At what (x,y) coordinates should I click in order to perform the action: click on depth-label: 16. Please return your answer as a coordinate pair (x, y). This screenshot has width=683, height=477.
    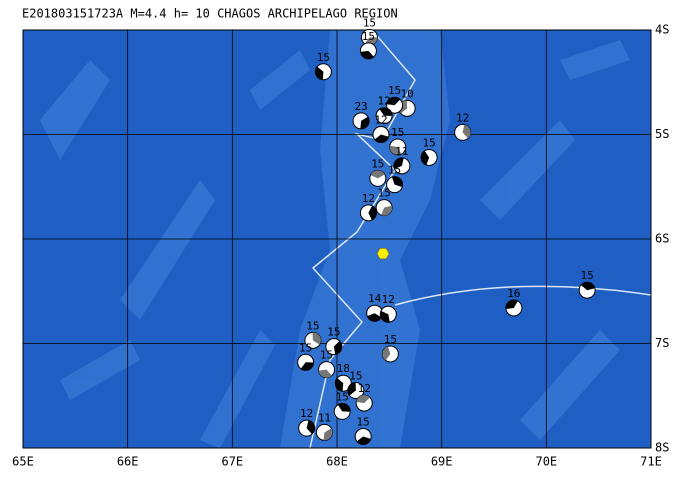
    Looking at the image, I should click on (513, 293).